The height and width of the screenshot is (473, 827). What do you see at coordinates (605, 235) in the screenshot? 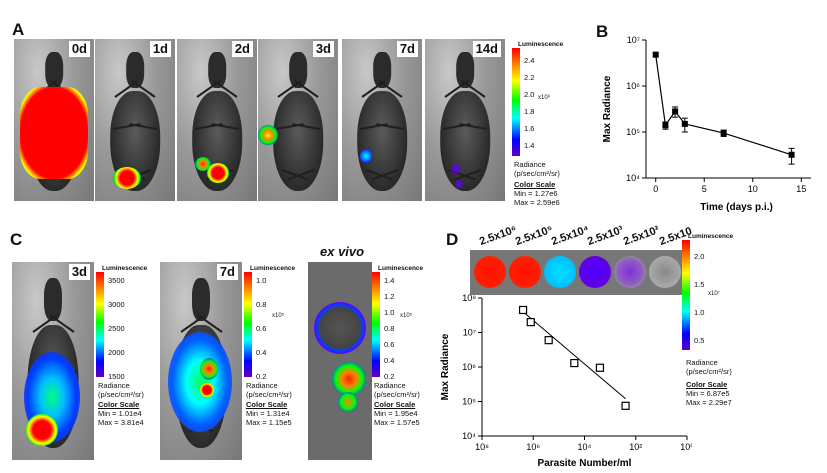
I see `well-label: 2.5x10³` at bounding box center [605, 235].